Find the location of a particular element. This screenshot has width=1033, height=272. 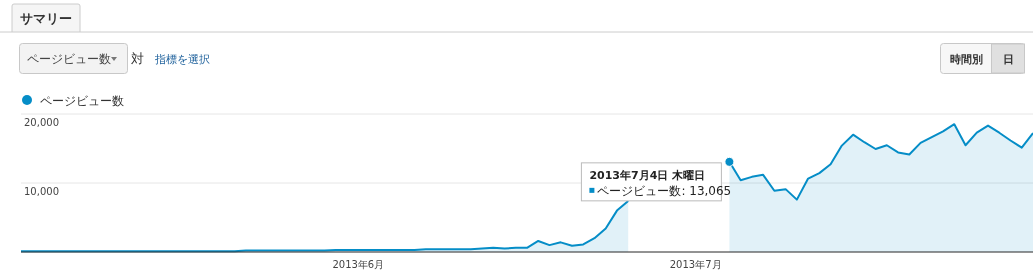

y-tick-label: 20,000 is located at coordinates (41, 122).